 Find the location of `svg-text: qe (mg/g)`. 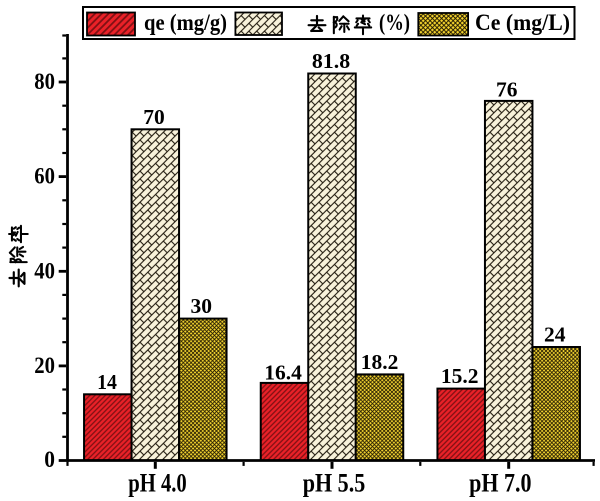

svg-text: qe (mg/g) is located at coordinates (185, 22).